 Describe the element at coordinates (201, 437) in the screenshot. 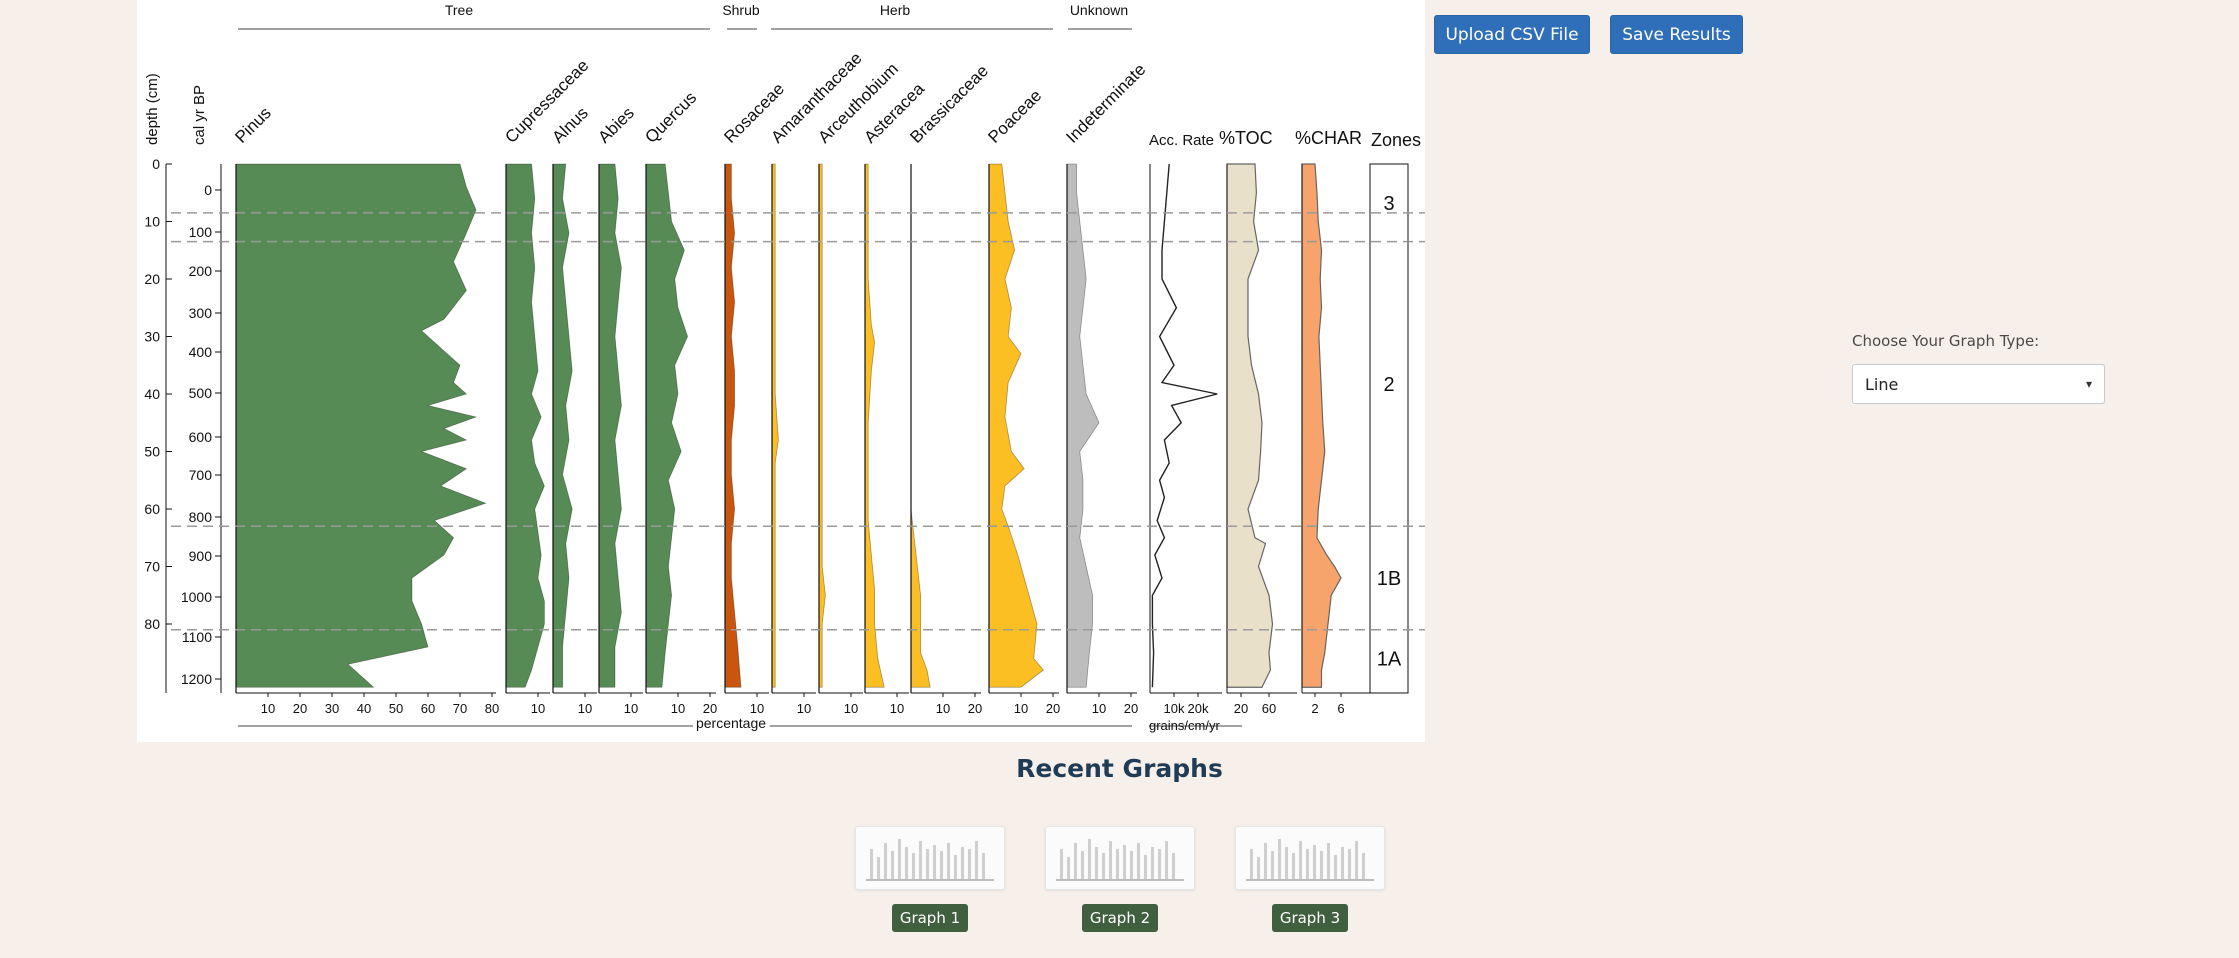

I see `age-axis-tick-label: 600` at that location.